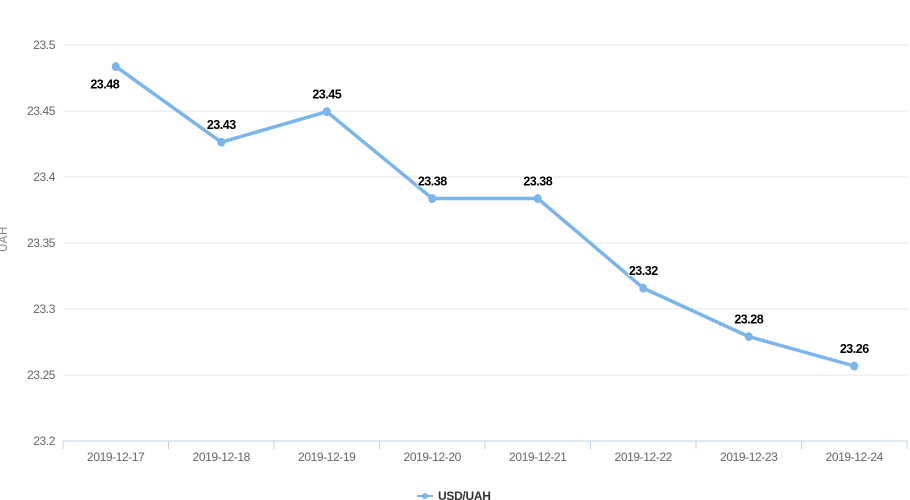 This screenshot has width=910, height=500. What do you see at coordinates (538, 457) in the screenshot?
I see `x-tick-label: 2019-12-21` at bounding box center [538, 457].